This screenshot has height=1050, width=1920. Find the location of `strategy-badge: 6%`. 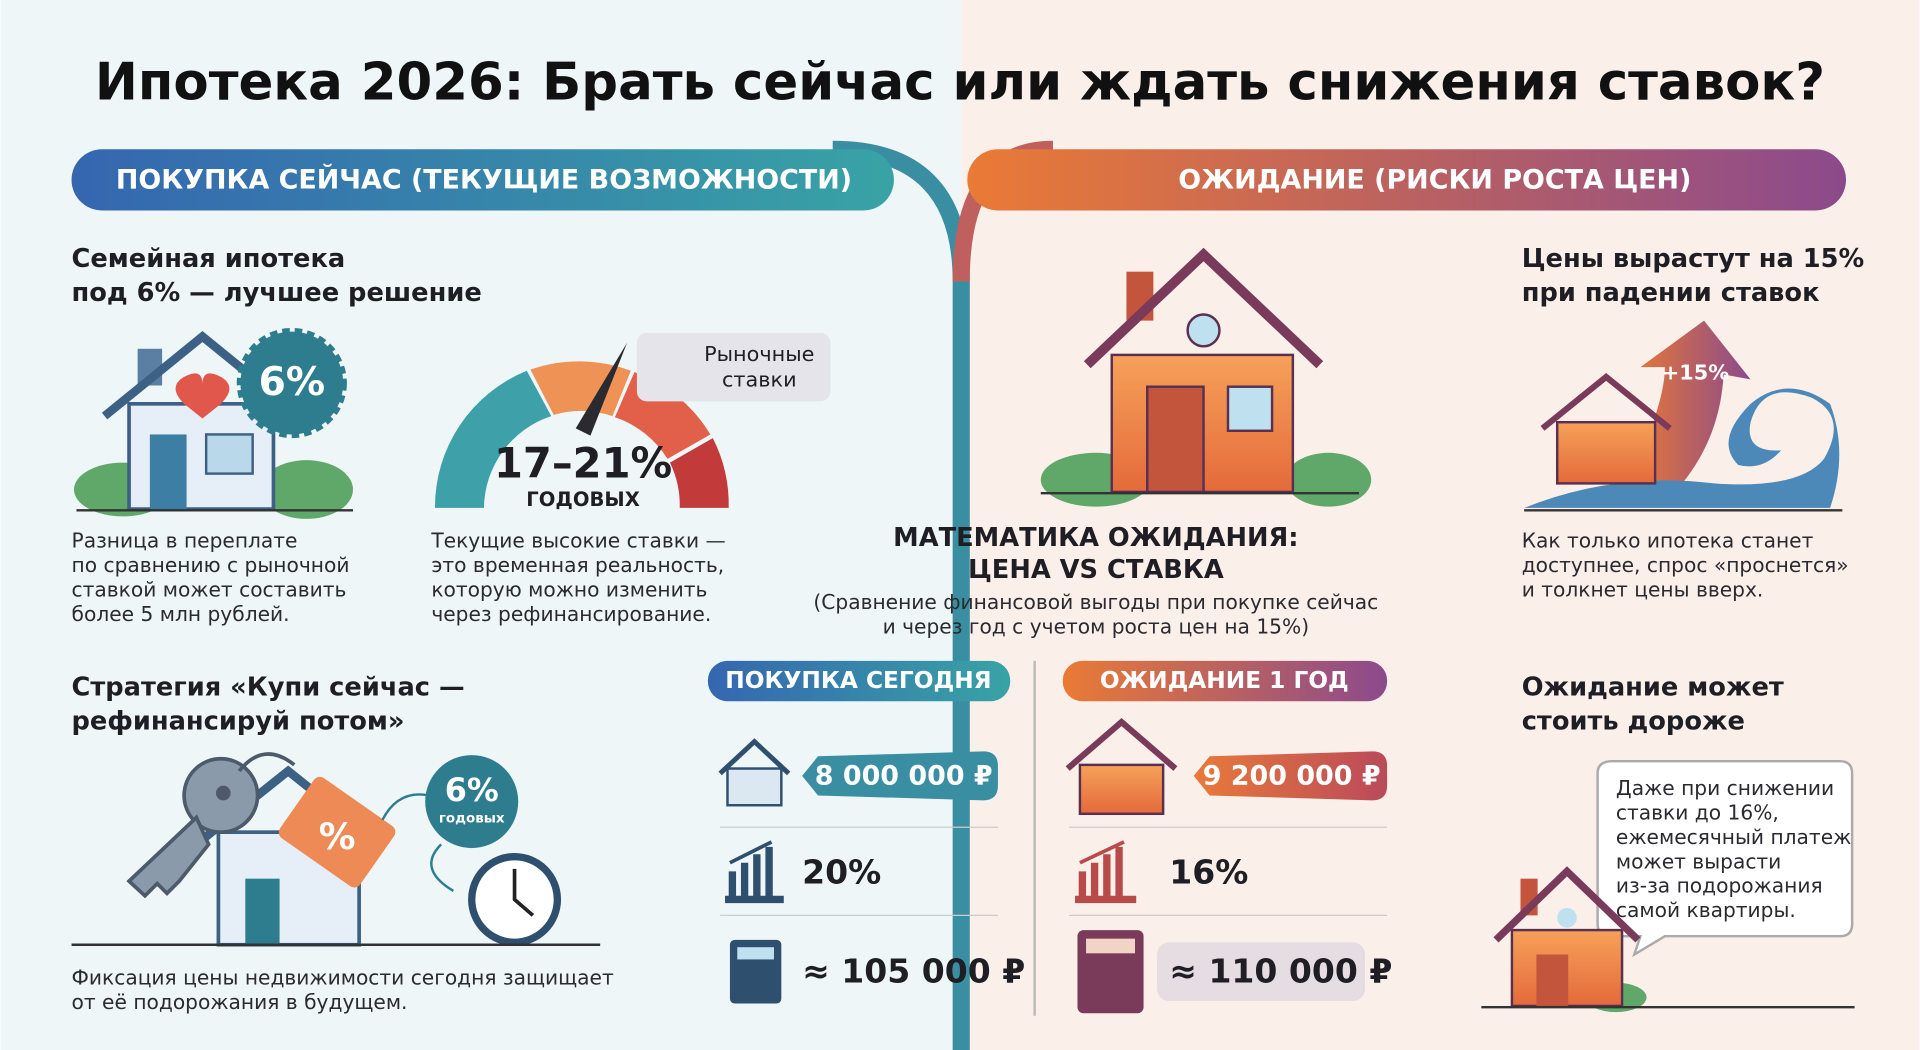

strategy-badge: 6% is located at coordinates (472, 790).